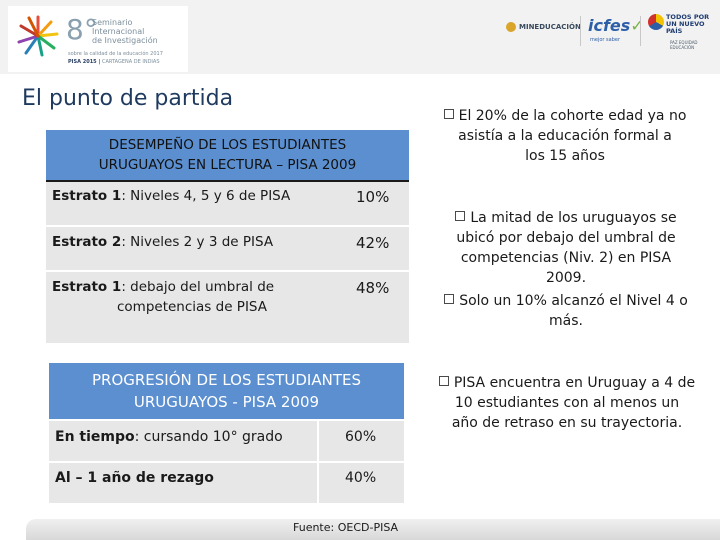 This screenshot has height=540, width=720. Describe the element at coordinates (163, 242) in the screenshot. I see `row-label: Estrato 2: Niveles 2 y 3 de PISA` at that location.